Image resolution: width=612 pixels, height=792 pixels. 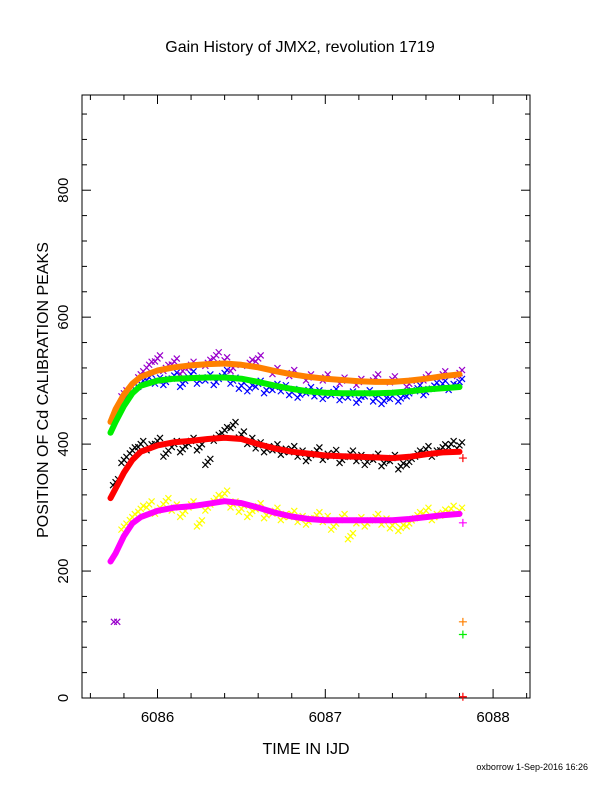 I want to click on y-tick-label: 600, so click(x=63, y=317).